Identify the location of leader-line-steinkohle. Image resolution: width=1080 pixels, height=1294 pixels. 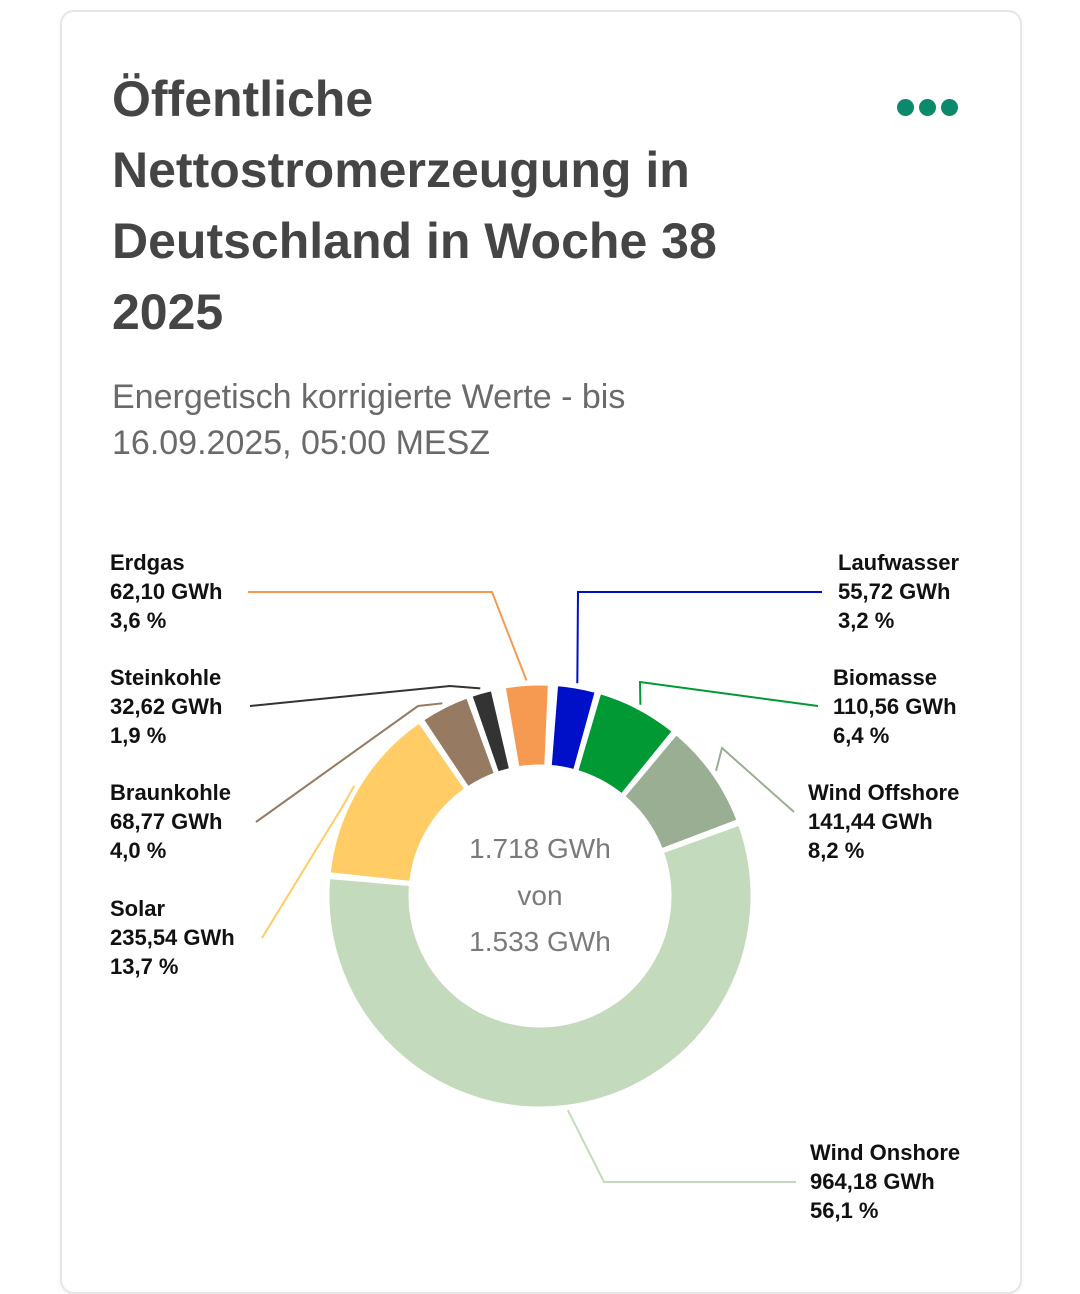
(365, 695).